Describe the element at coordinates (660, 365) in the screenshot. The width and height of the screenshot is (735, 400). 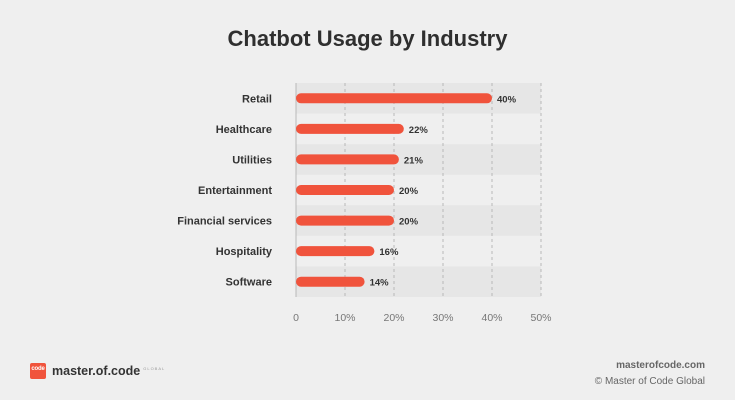
I see `footer-site: masterofcode.com` at that location.